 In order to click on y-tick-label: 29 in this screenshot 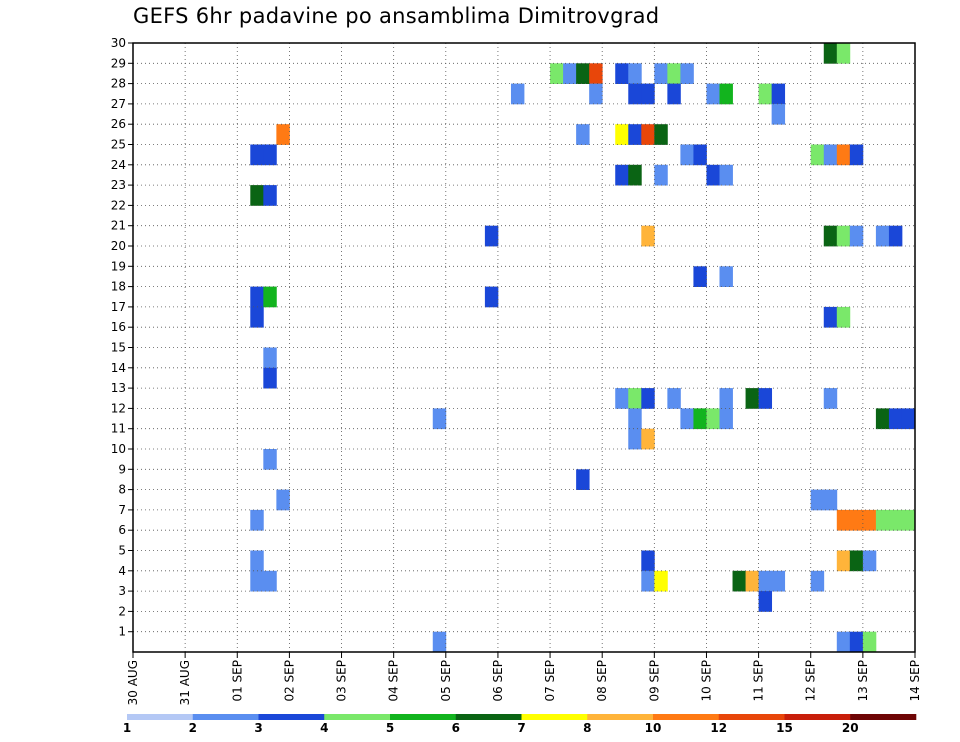, I will do `click(118, 63)`.